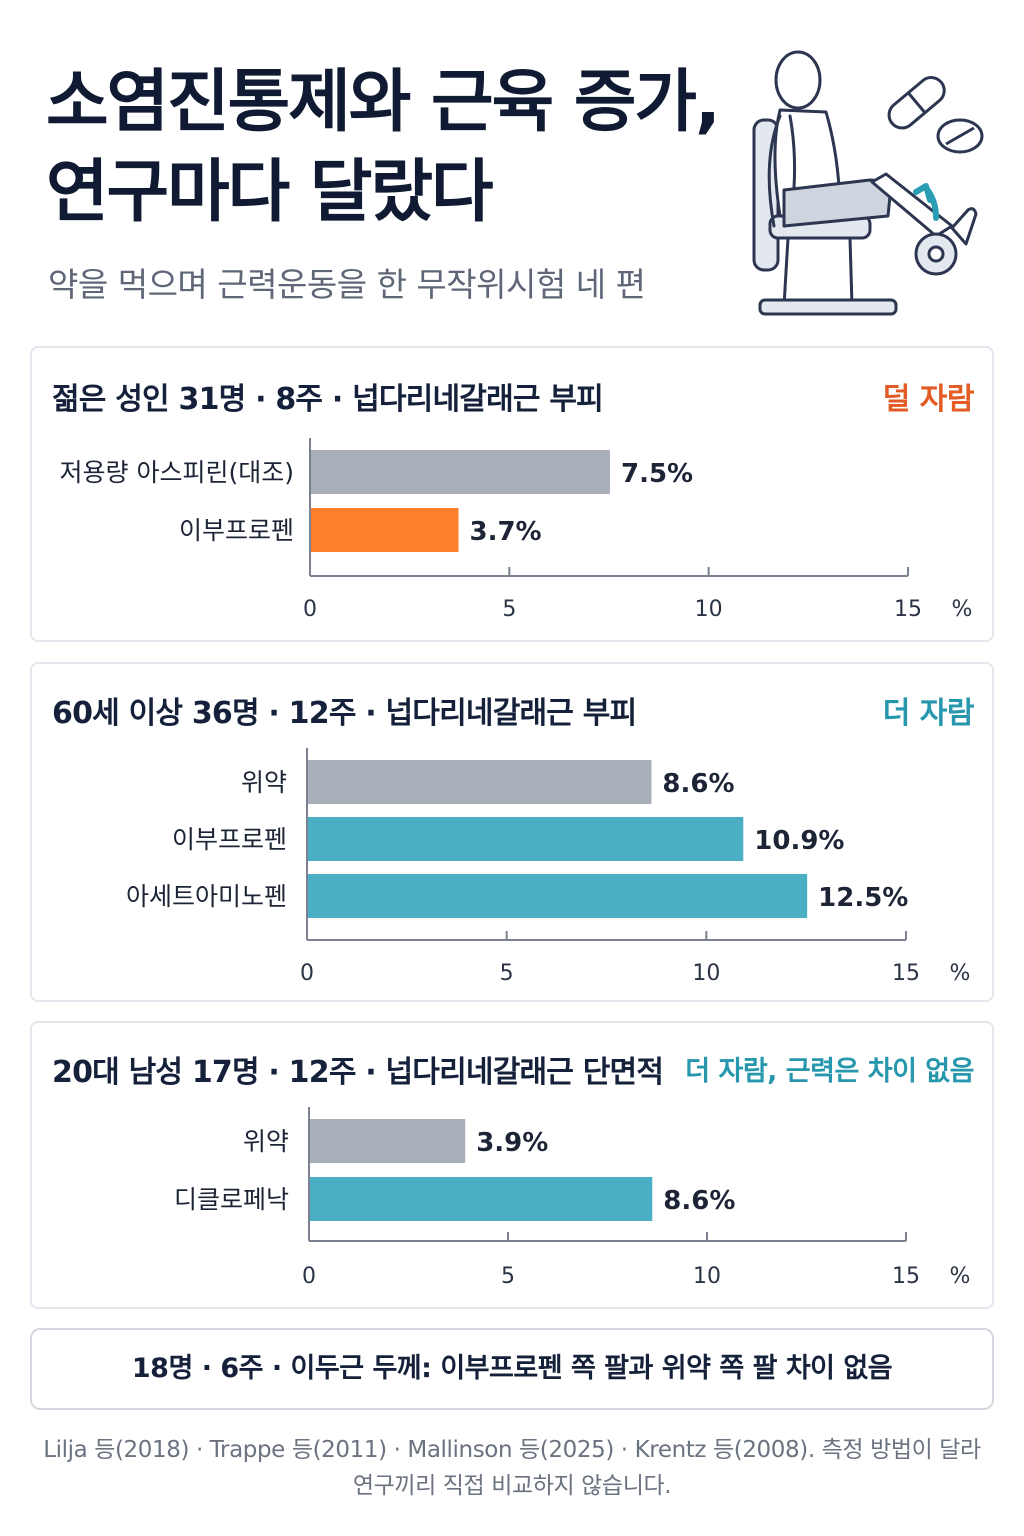 The image size is (1024, 1536). Describe the element at coordinates (358, 1072) in the screenshot. I see `panel-title: 20대 남성 17명 · 12주 · 넙다리네갈래근 단면적` at that location.